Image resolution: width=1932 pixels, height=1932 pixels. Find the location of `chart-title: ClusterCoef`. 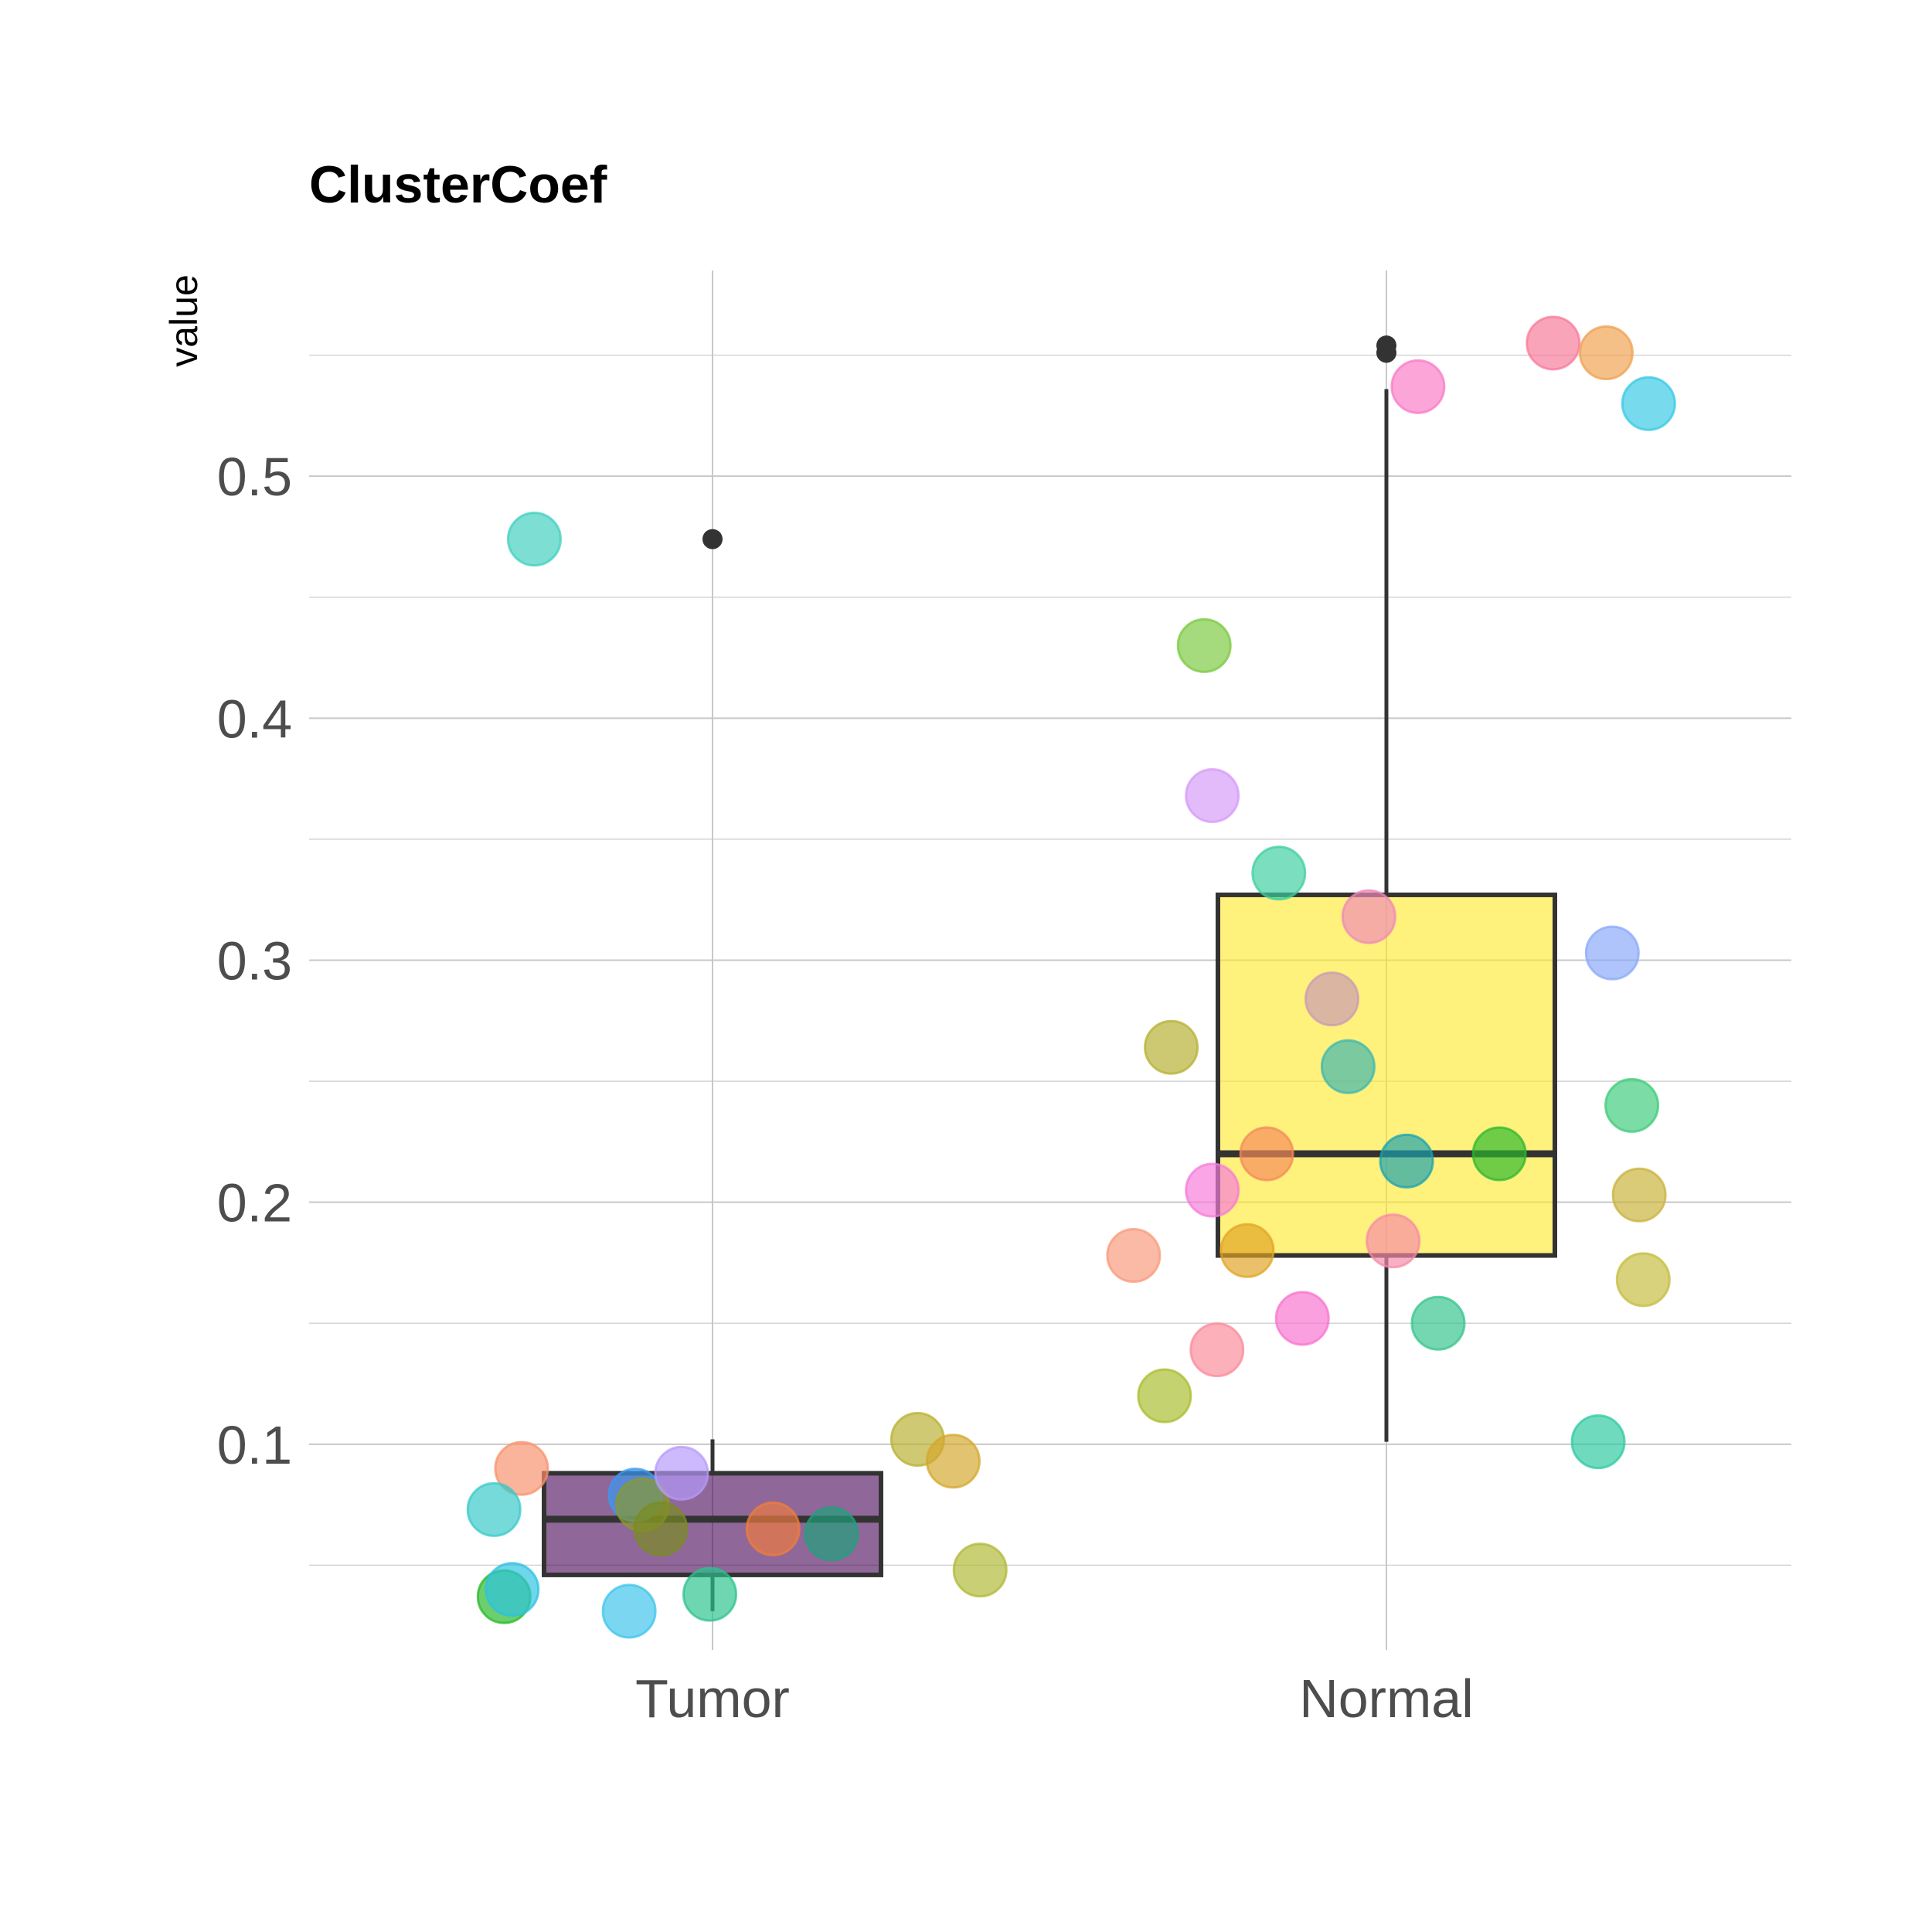

chart-title: ClusterCoef is located at coordinates (458, 184).